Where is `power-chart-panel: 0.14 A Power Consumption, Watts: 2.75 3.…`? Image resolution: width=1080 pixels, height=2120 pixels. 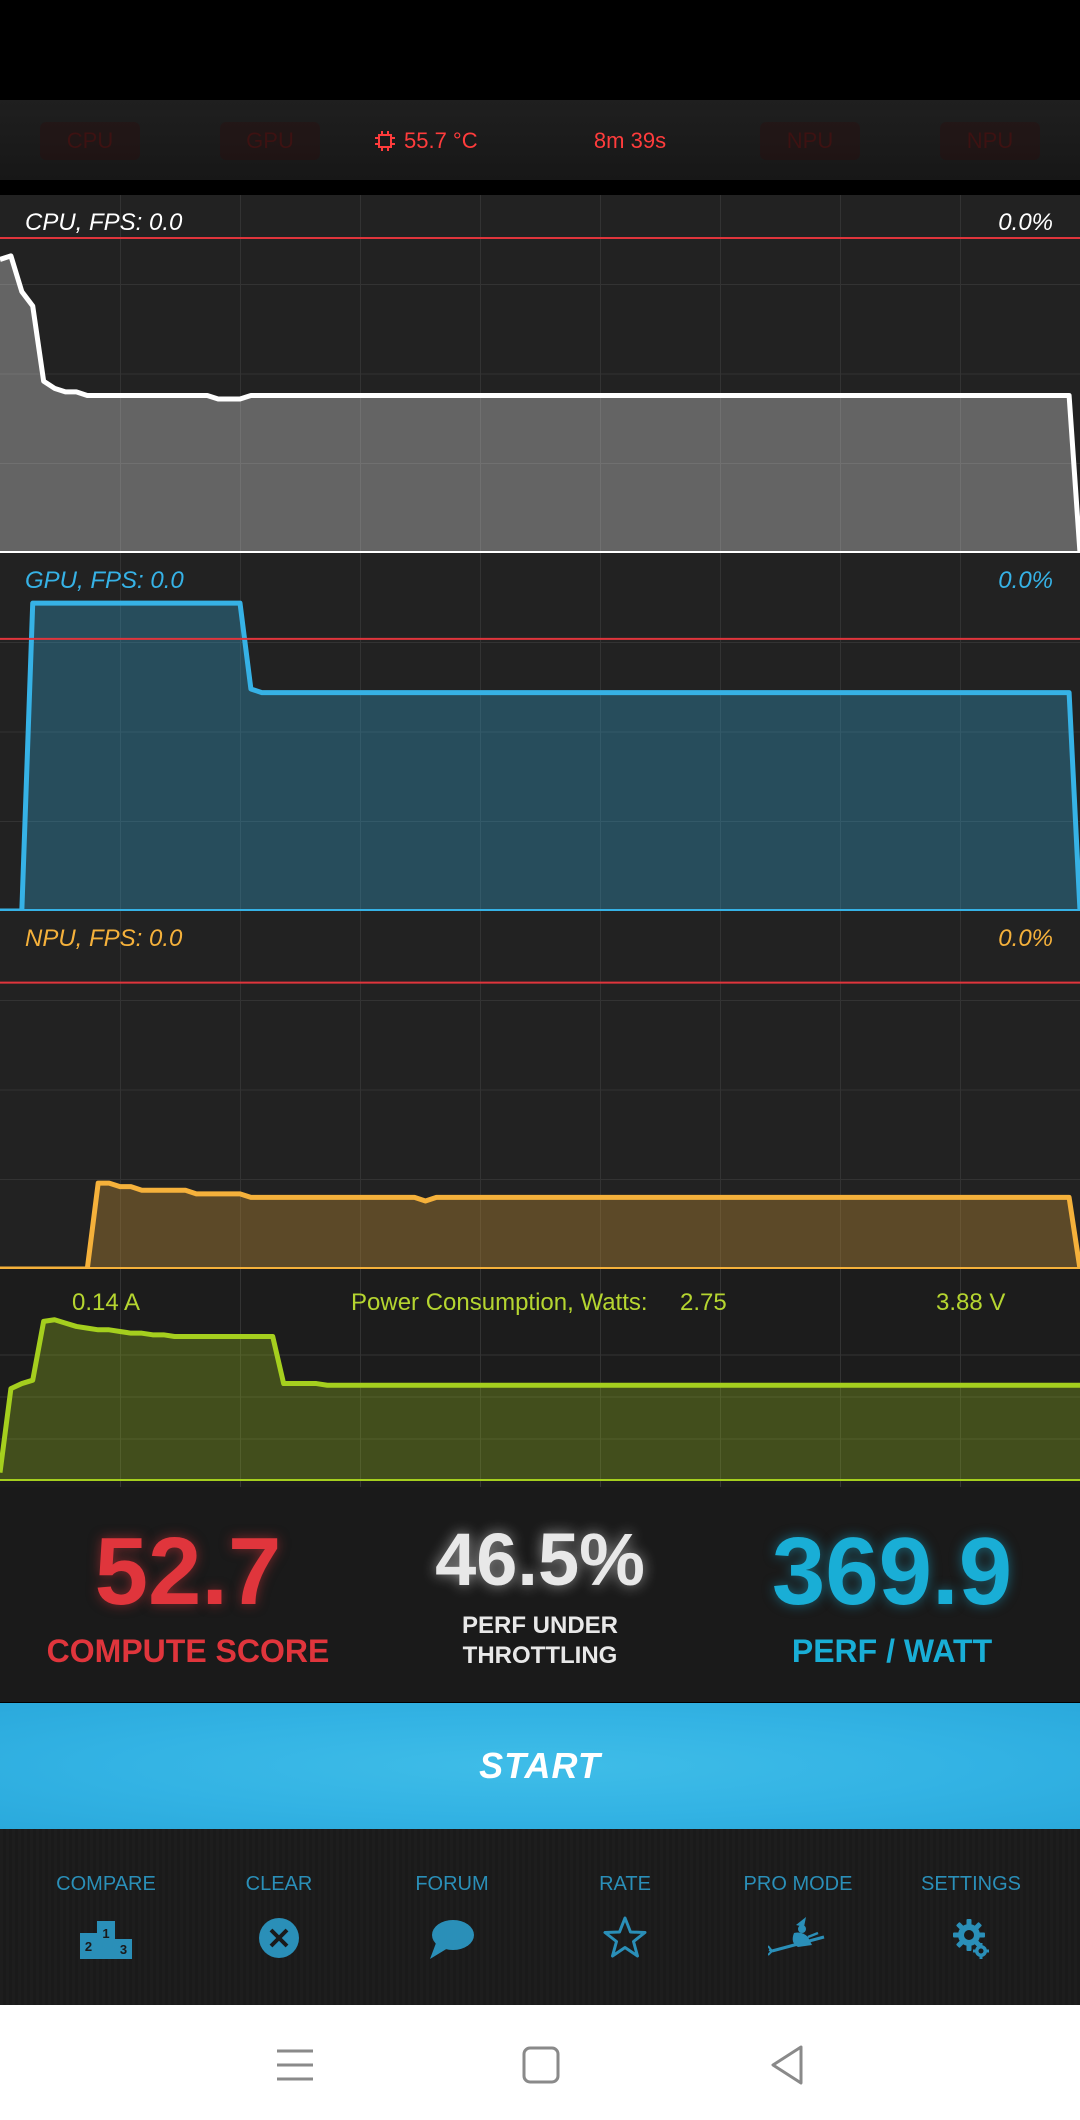 power-chart-panel: 0.14 A Power Consumption, Watts: 2.75 3.… is located at coordinates (540, 1378).